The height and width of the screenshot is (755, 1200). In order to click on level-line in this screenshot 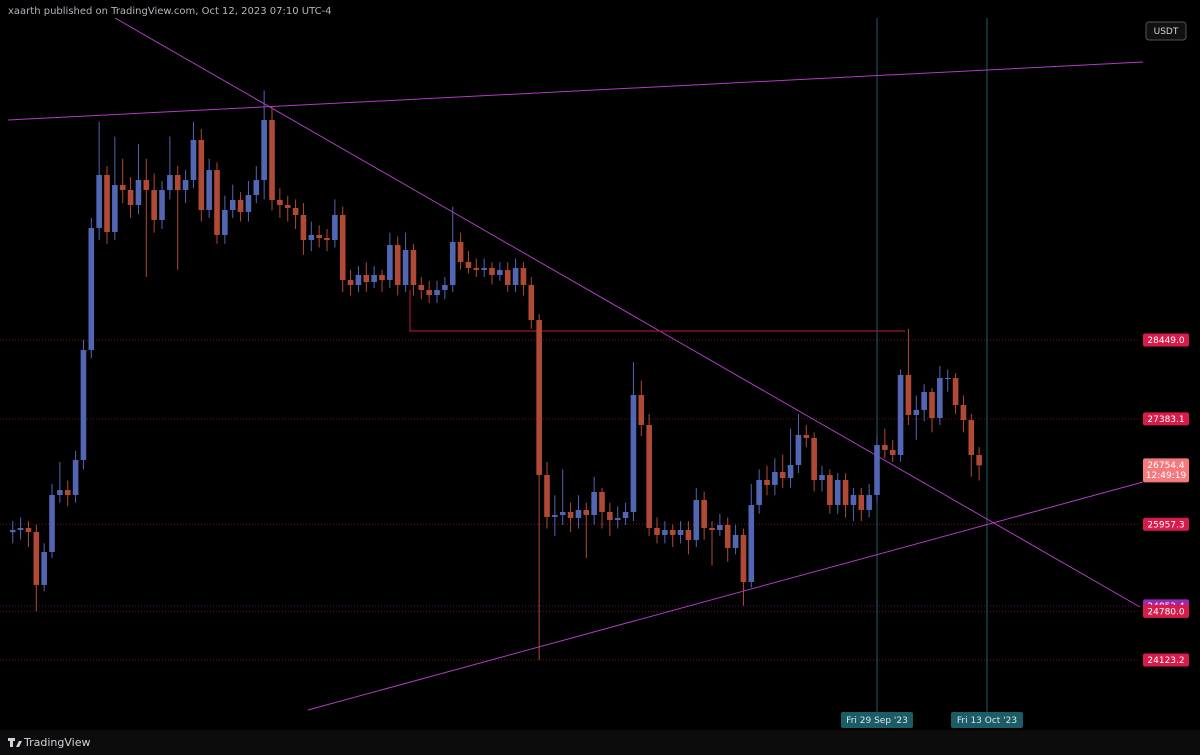, I will do `click(657, 311)`.